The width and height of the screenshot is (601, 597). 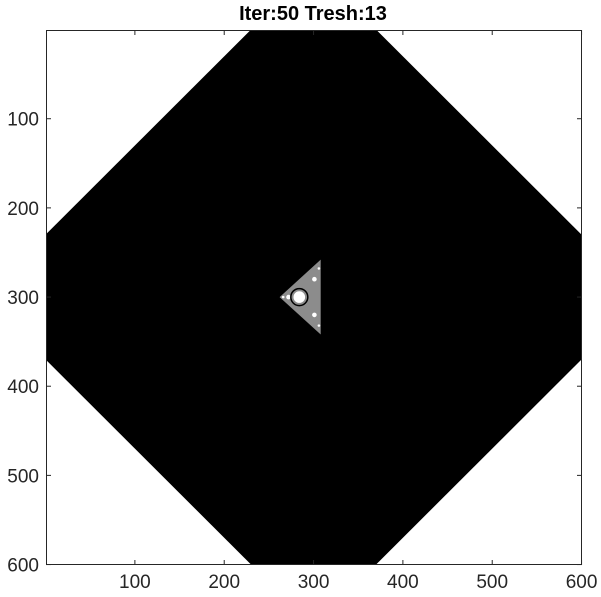 I want to click on fractal-bulb-ring, so click(x=299, y=297).